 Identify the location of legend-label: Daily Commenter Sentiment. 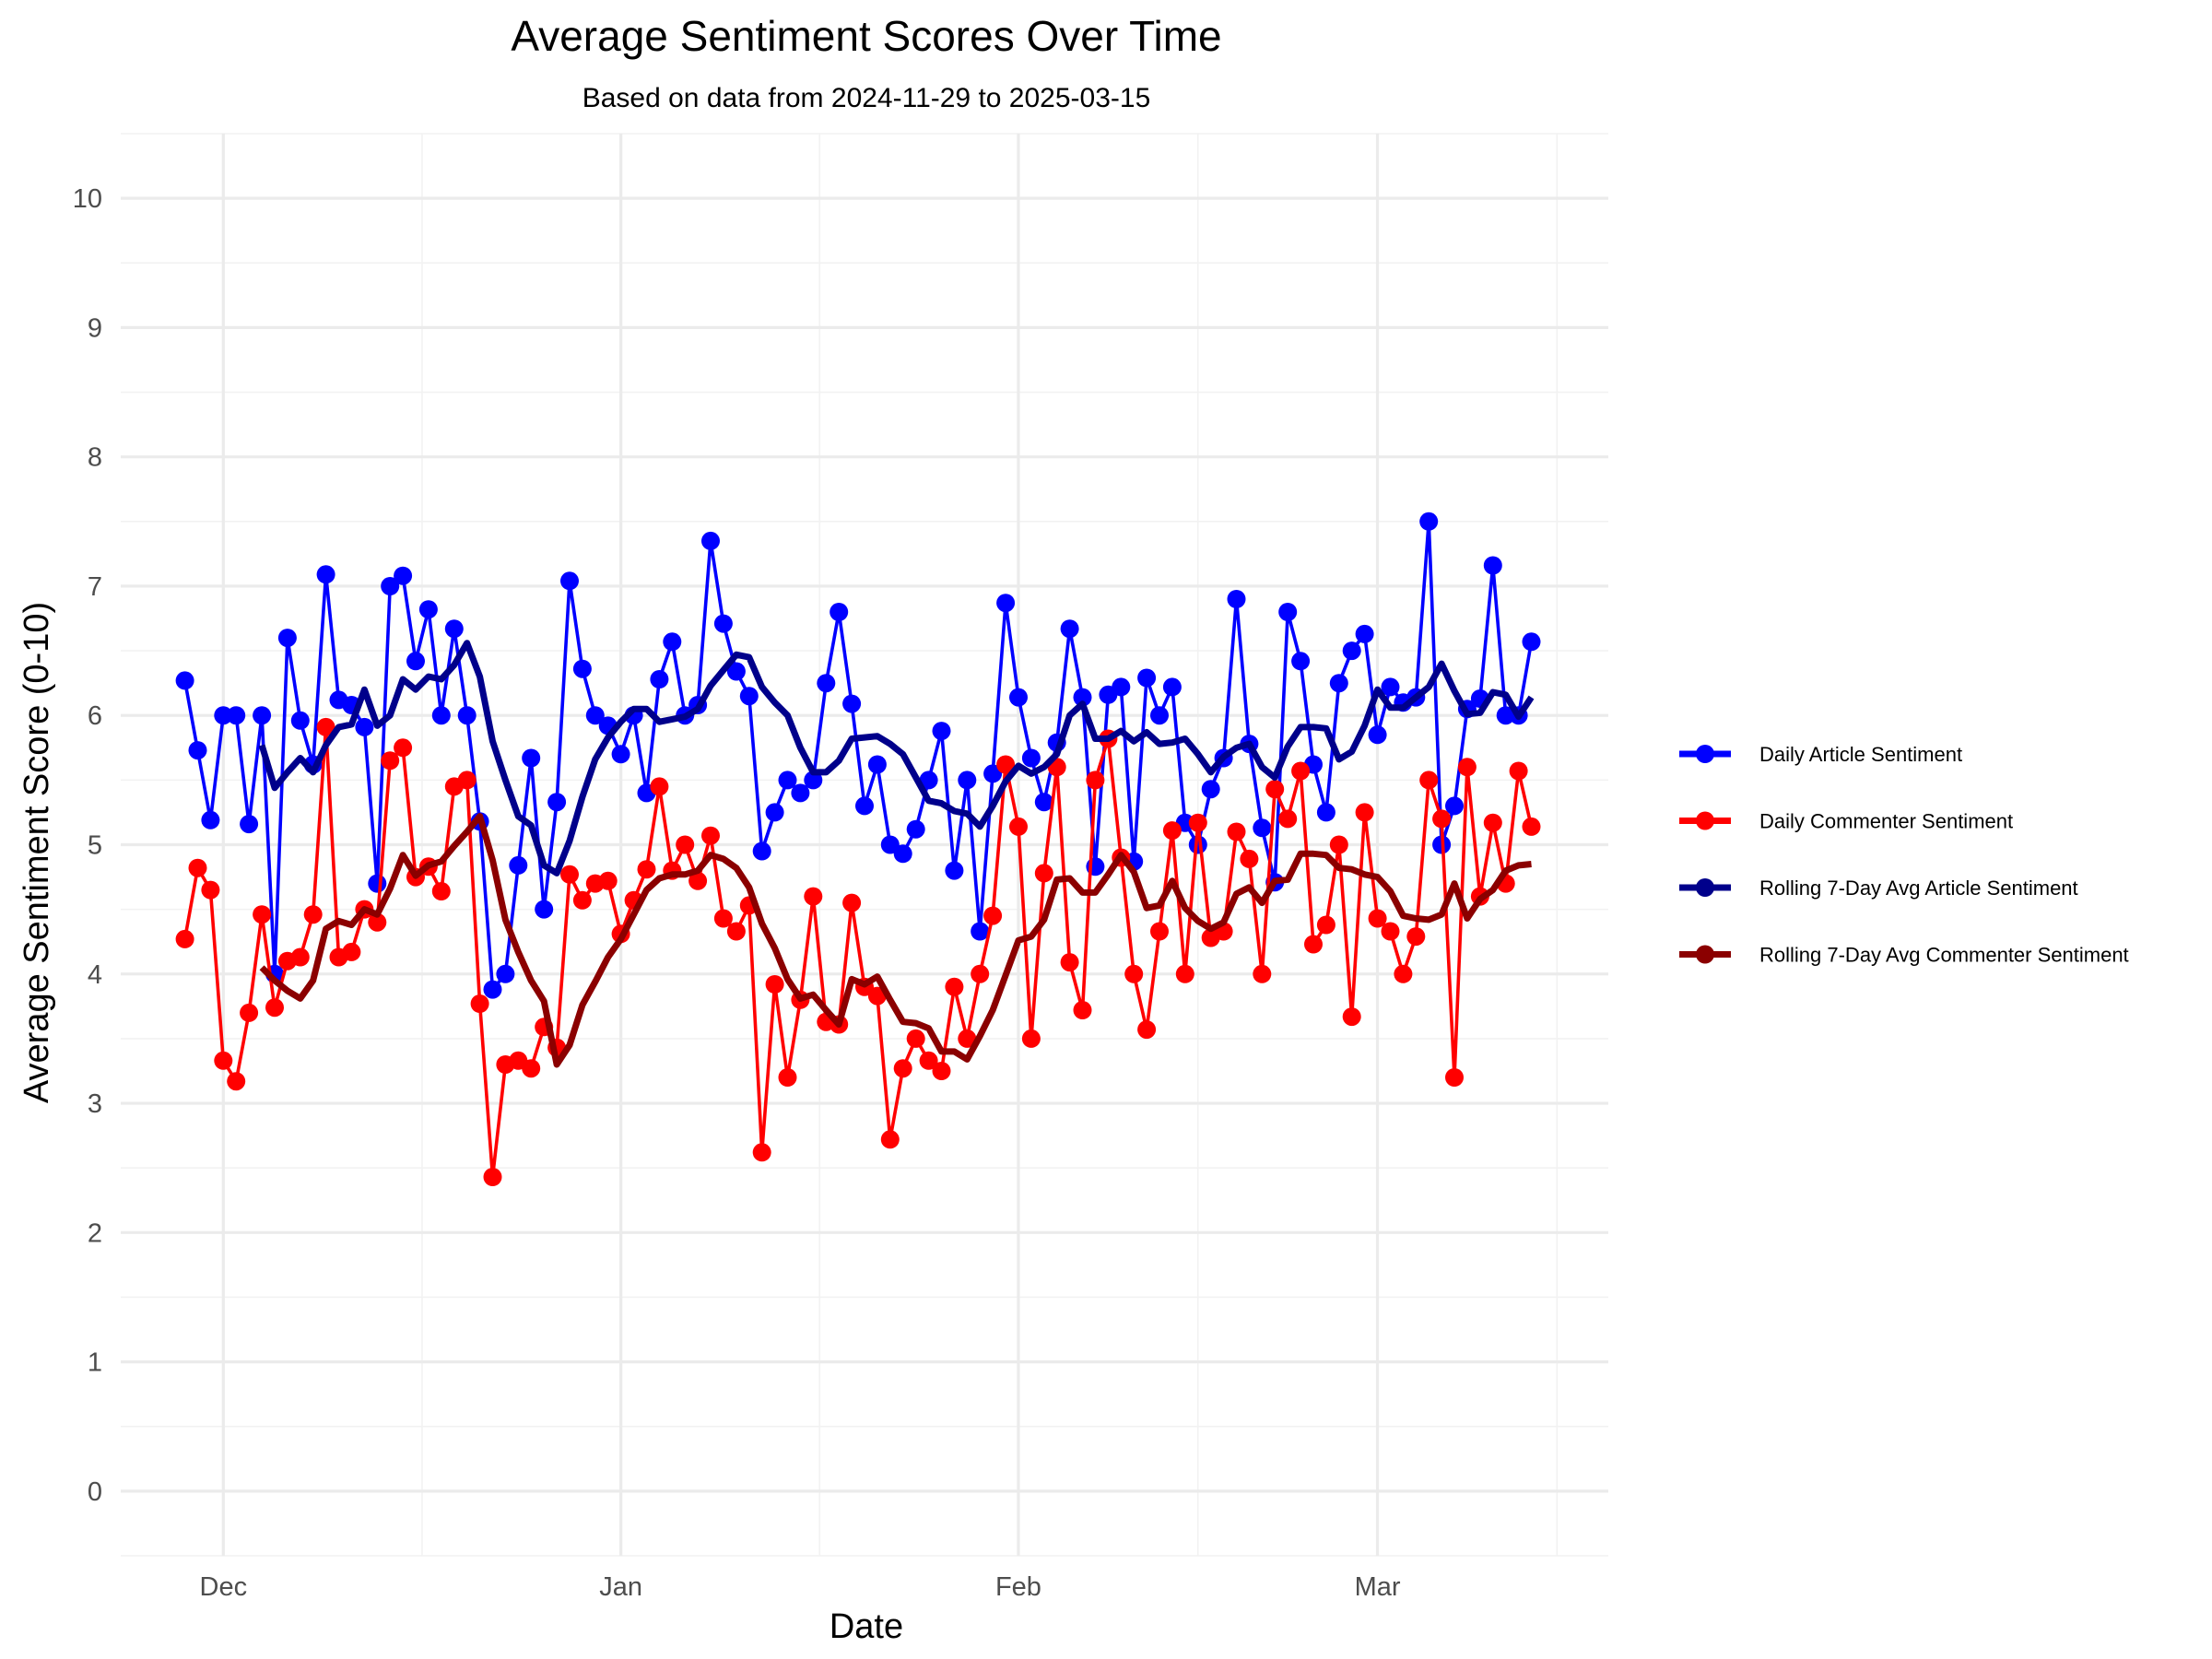
(1886, 821).